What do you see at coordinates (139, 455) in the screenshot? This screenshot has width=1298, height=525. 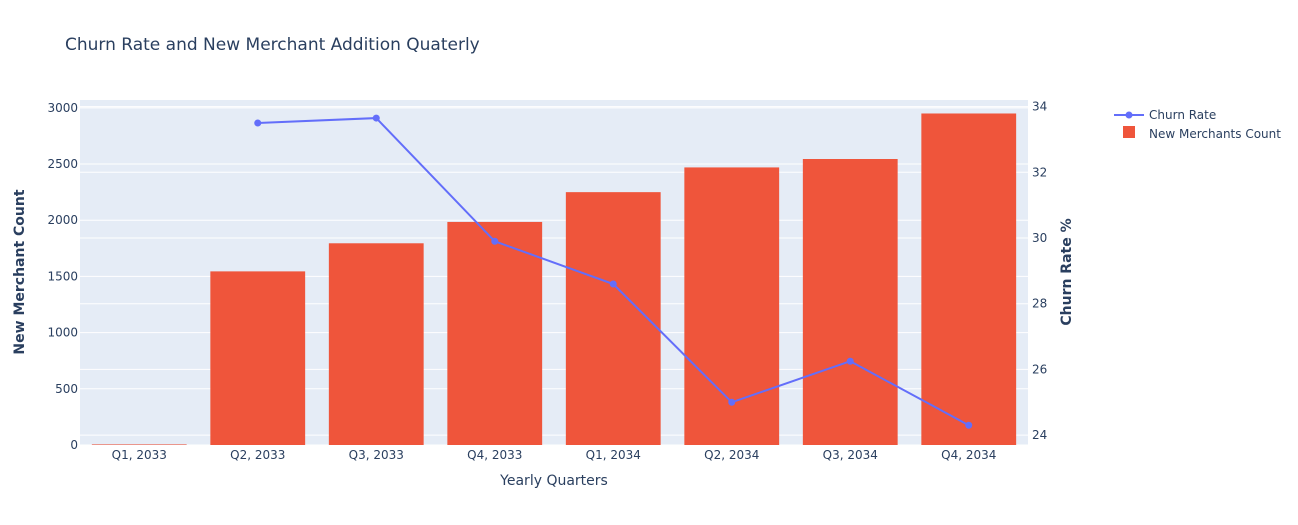 I see `x-tick-label: Q1, 2033` at bounding box center [139, 455].